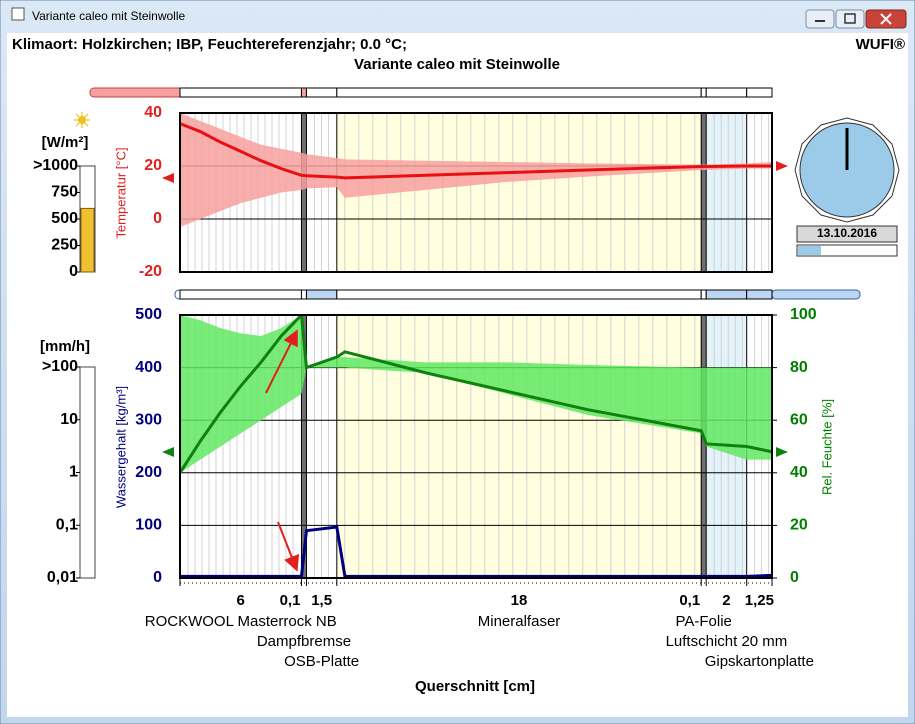 The image size is (915, 724). I want to click on window-buttons, so click(856, 19).